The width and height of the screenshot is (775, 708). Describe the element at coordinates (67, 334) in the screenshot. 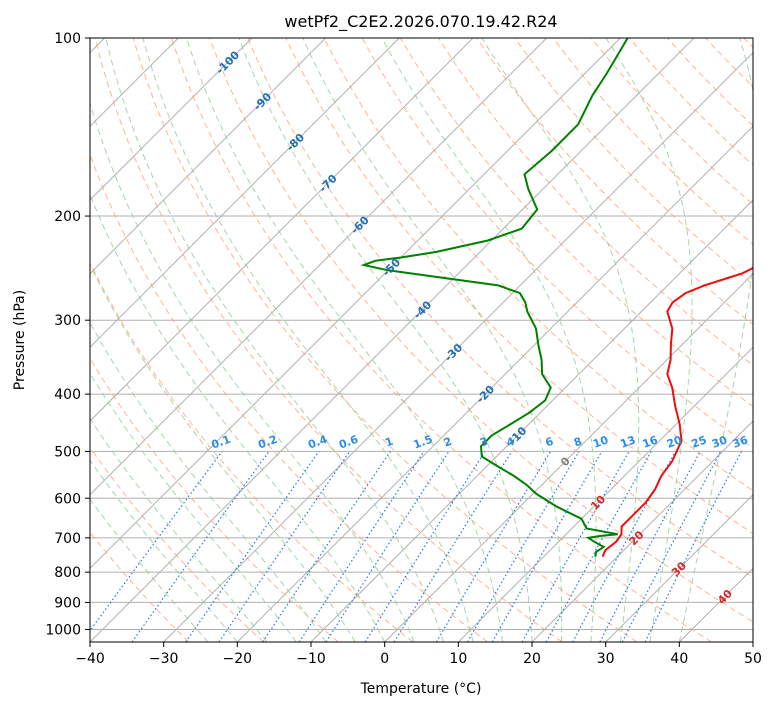

I see `y-axis-ticks: 100 200 300 400 500 600 700 800 900 1000` at that location.